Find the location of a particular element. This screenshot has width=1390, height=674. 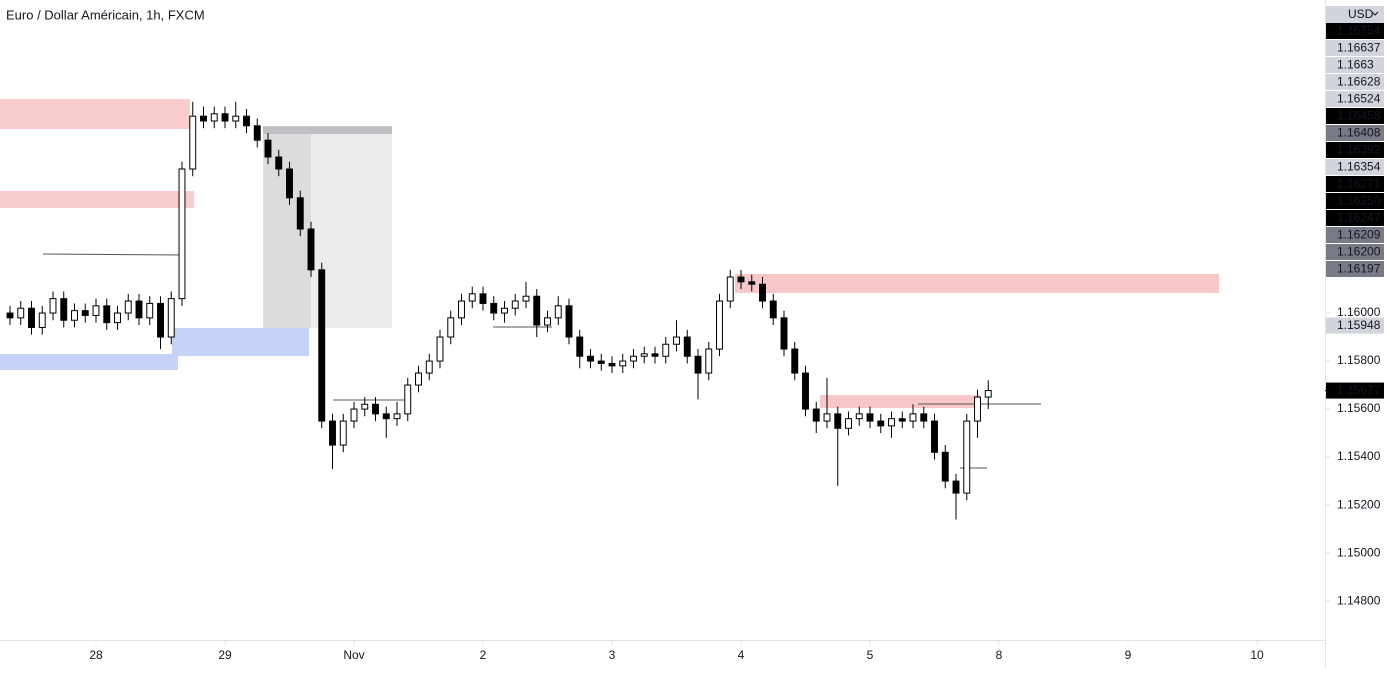

position-target is located at coordinates (327, 130).